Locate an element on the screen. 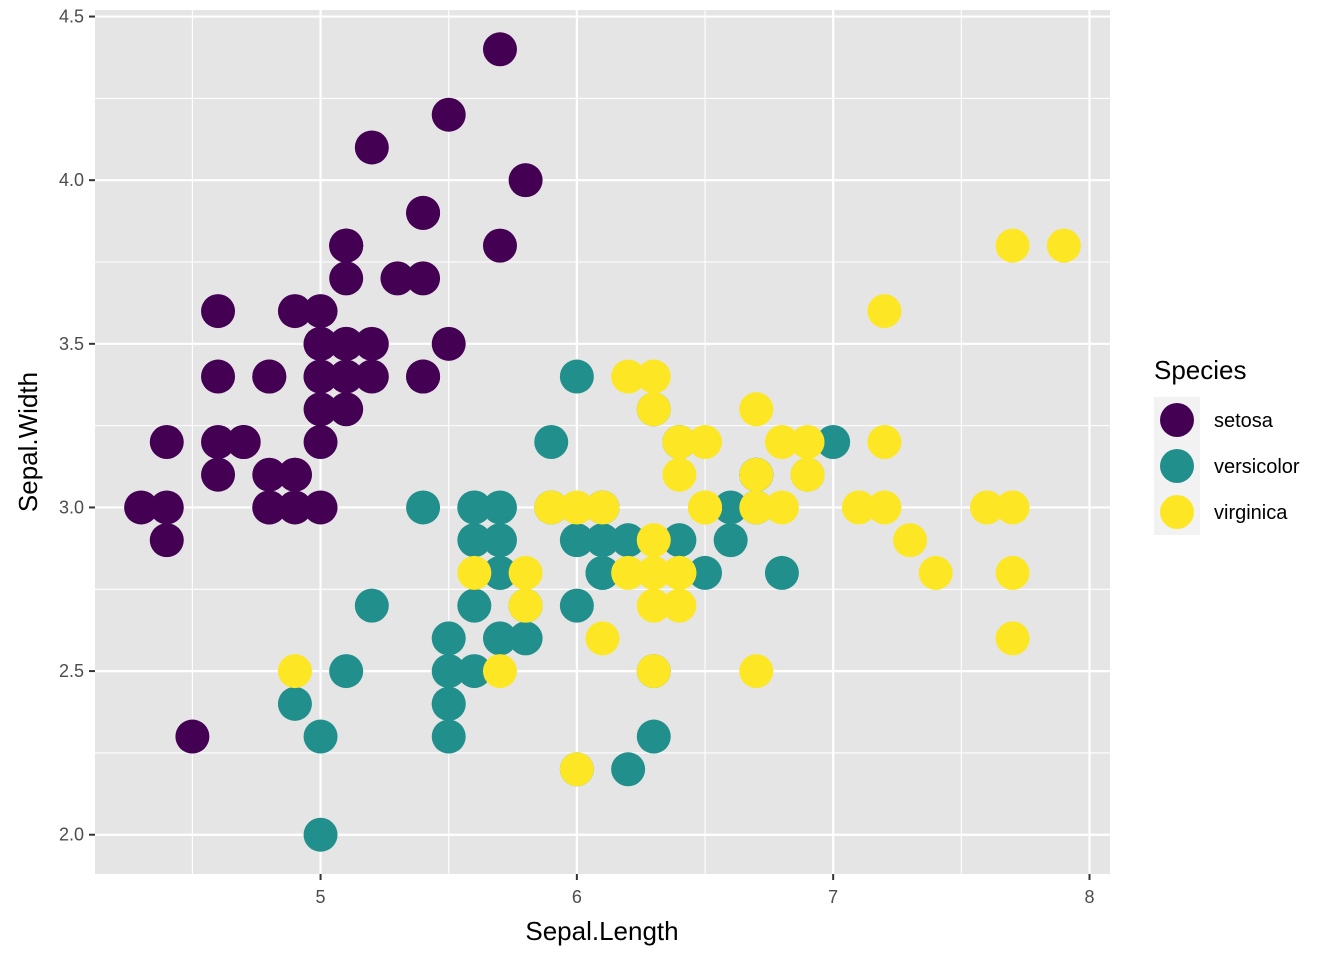  y-tick-label: 2.5 is located at coordinates (71, 671).